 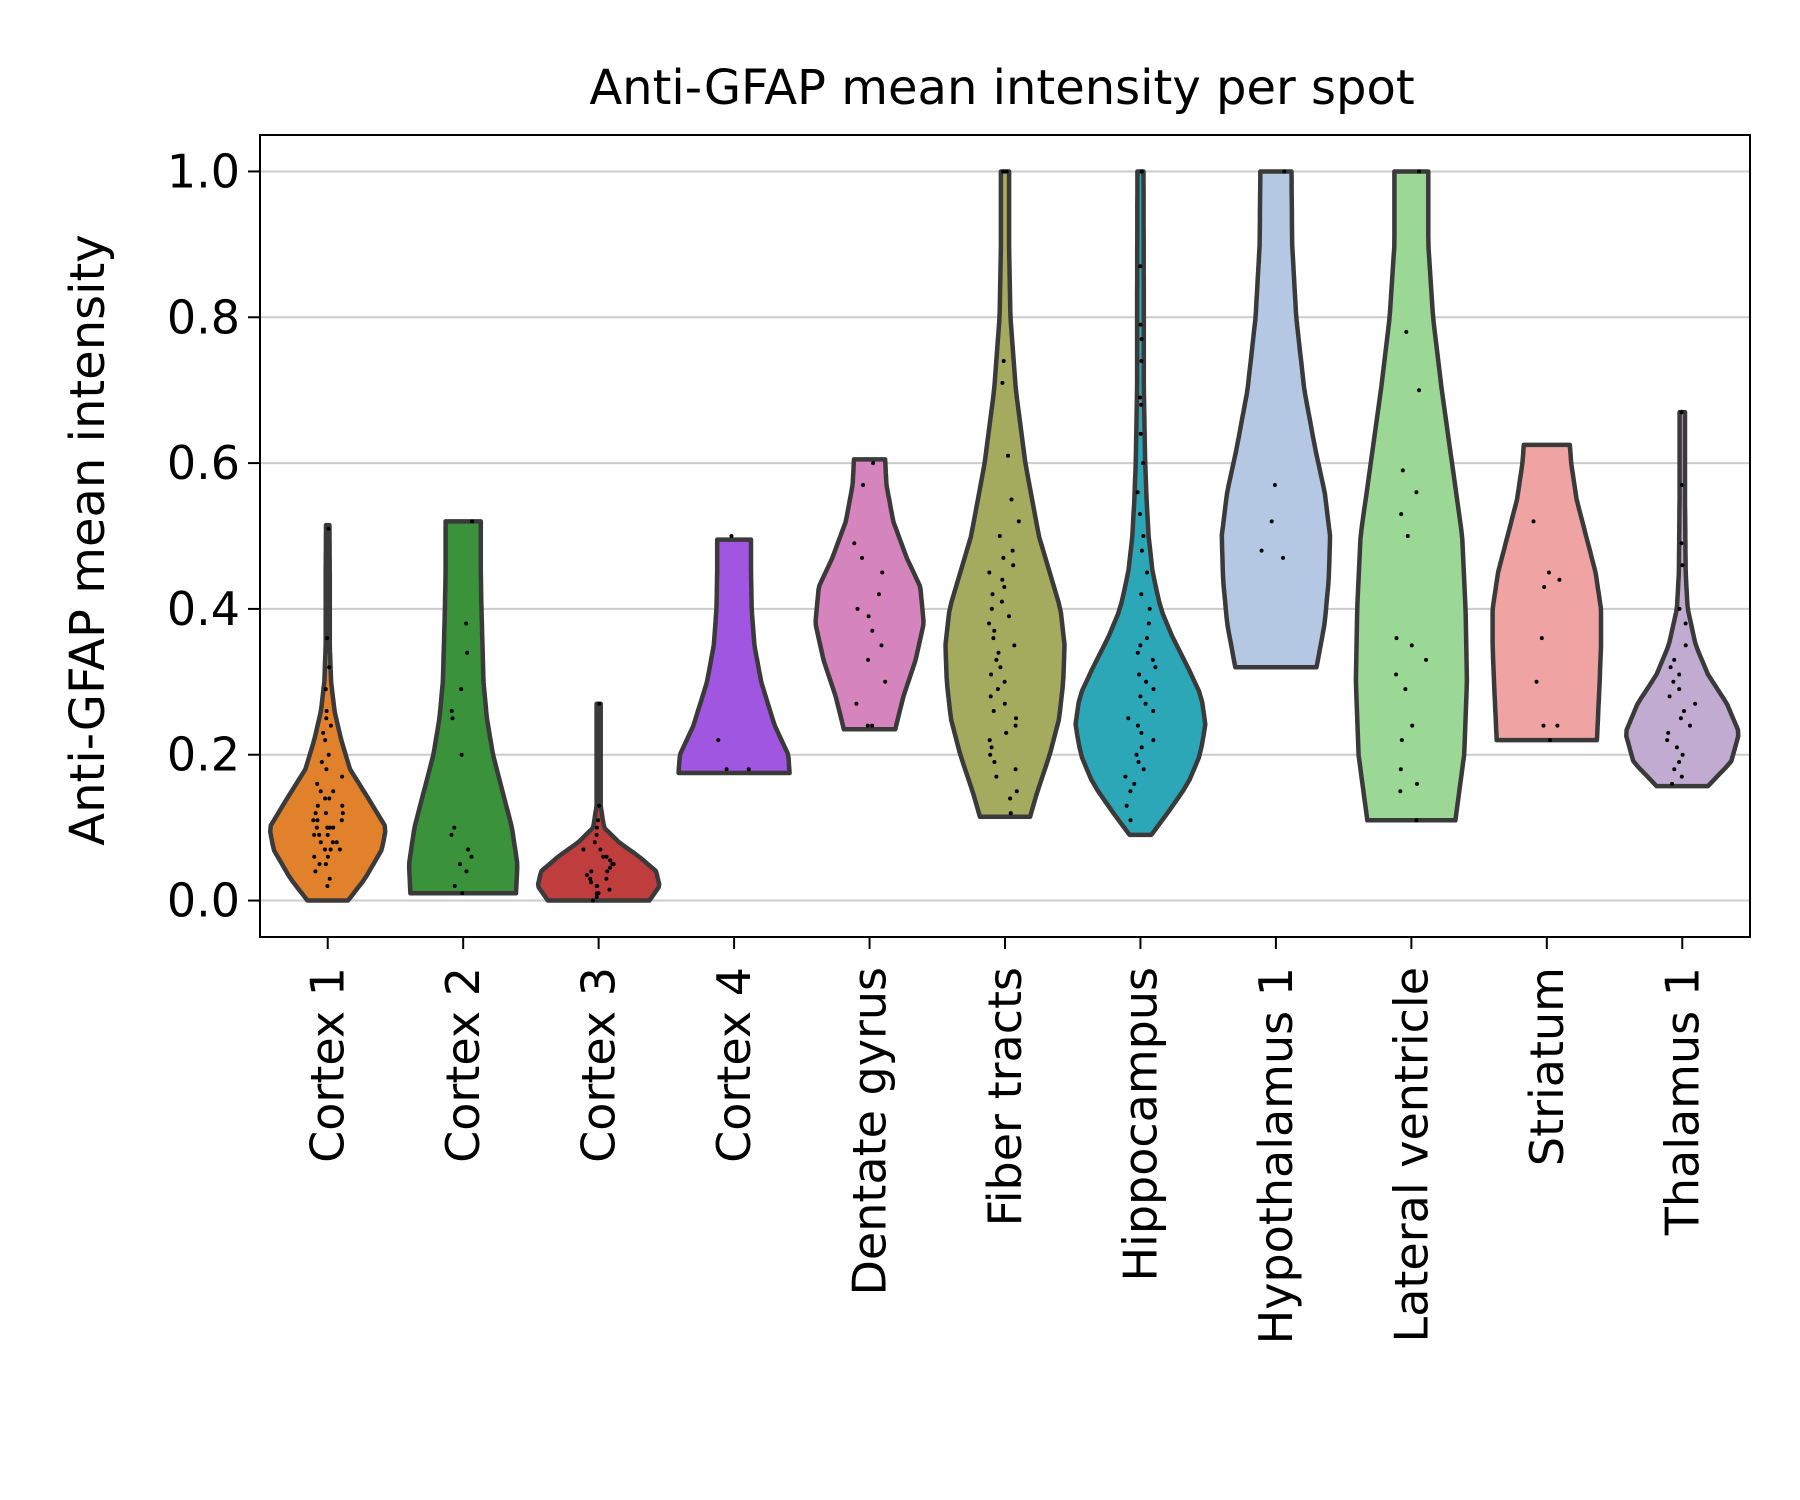 I want to click on y-tick-label: 1.0, so click(x=203, y=171).